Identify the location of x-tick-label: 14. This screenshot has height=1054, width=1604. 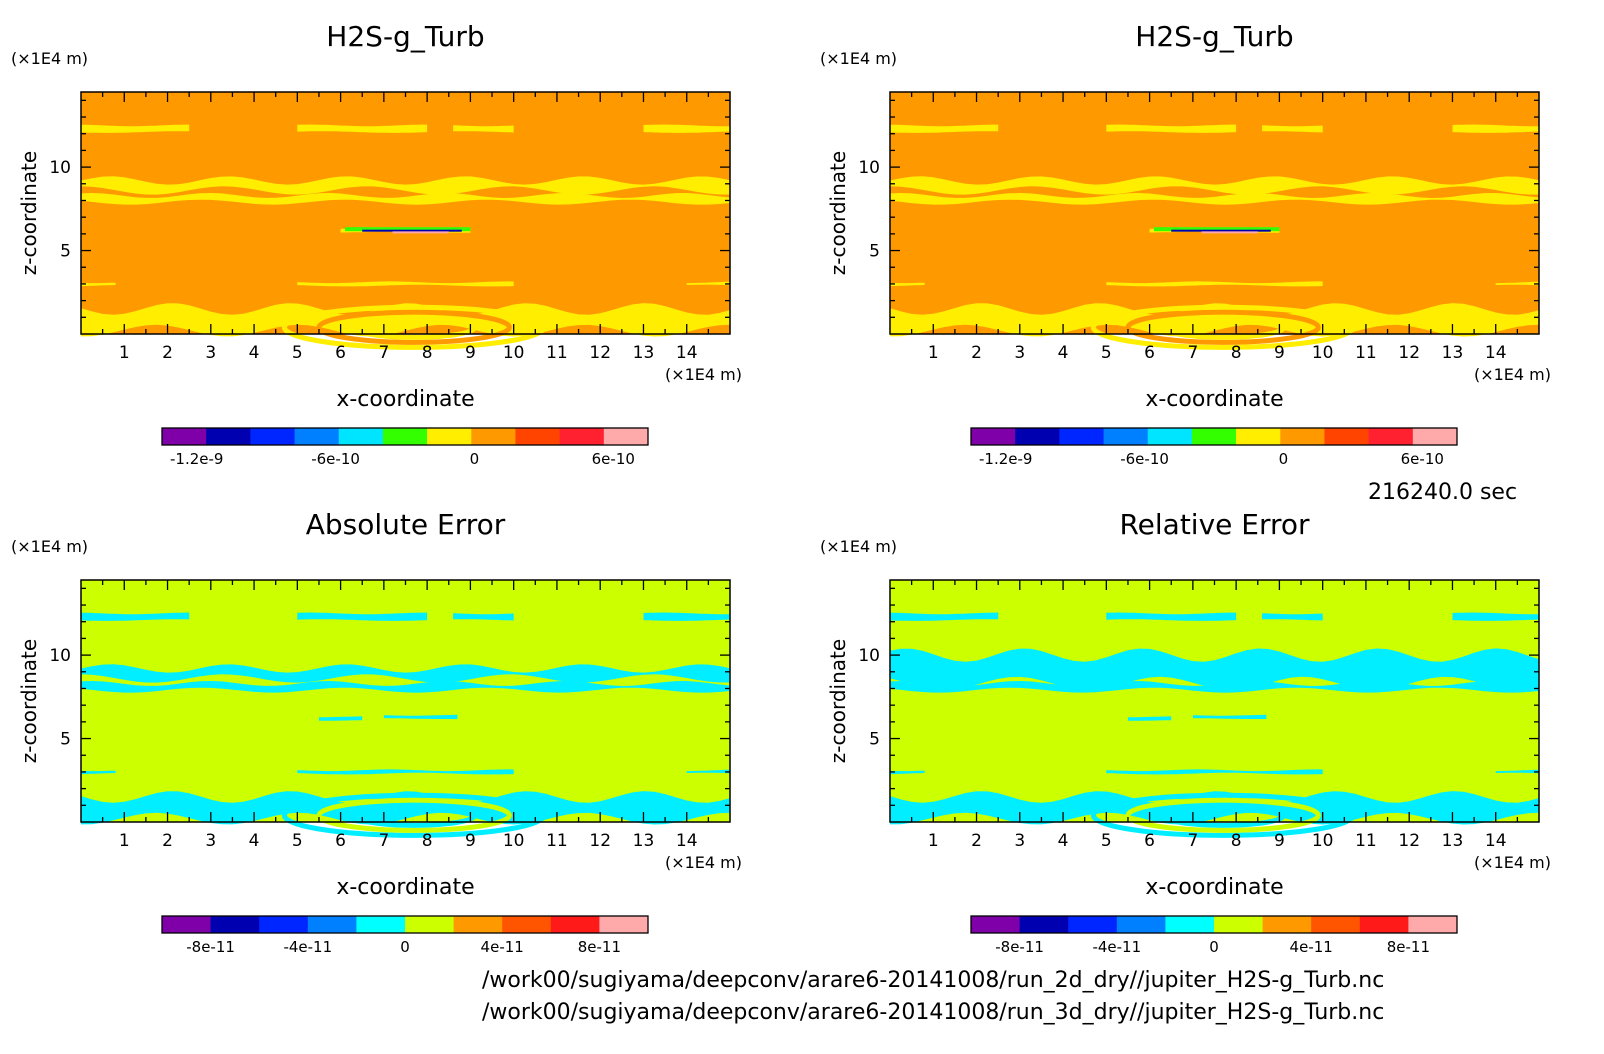
(1496, 841).